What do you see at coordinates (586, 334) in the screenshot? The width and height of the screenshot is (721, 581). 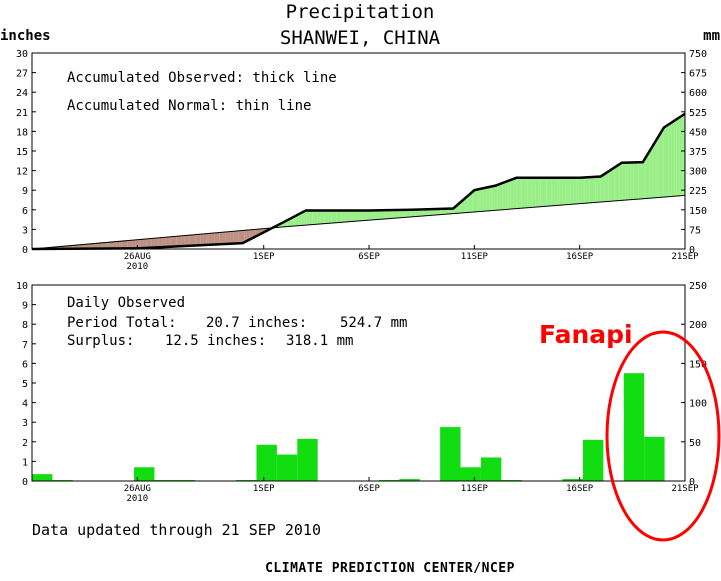 I see `fanapi-label: Fanapi` at bounding box center [586, 334].